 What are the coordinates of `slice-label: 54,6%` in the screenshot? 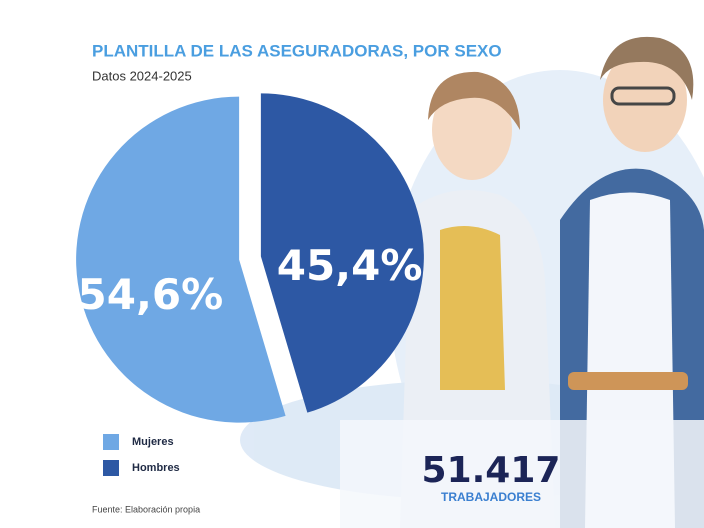 It's located at (151, 294).